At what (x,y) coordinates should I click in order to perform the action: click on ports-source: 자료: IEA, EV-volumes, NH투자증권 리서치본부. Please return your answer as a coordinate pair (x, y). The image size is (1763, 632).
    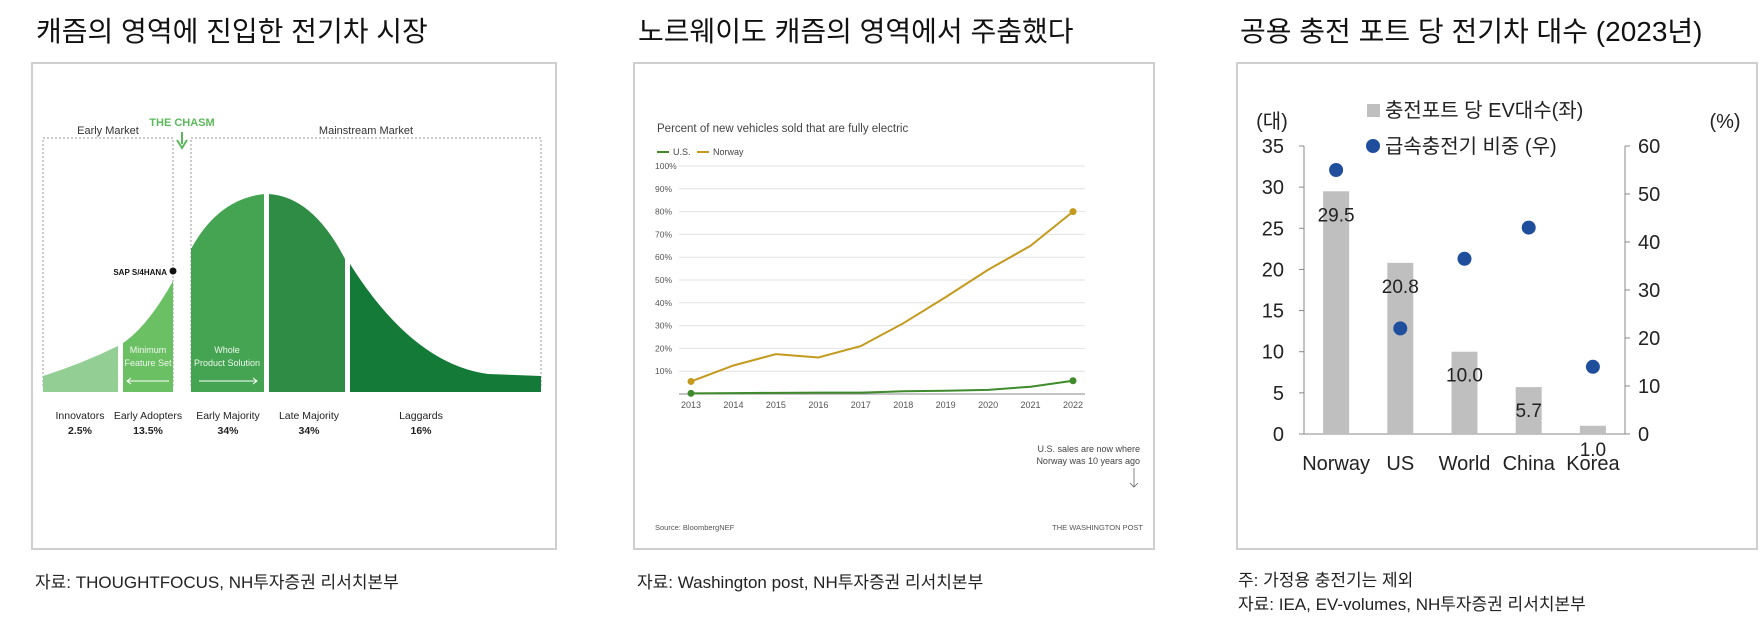
    Looking at the image, I should click on (1412, 604).